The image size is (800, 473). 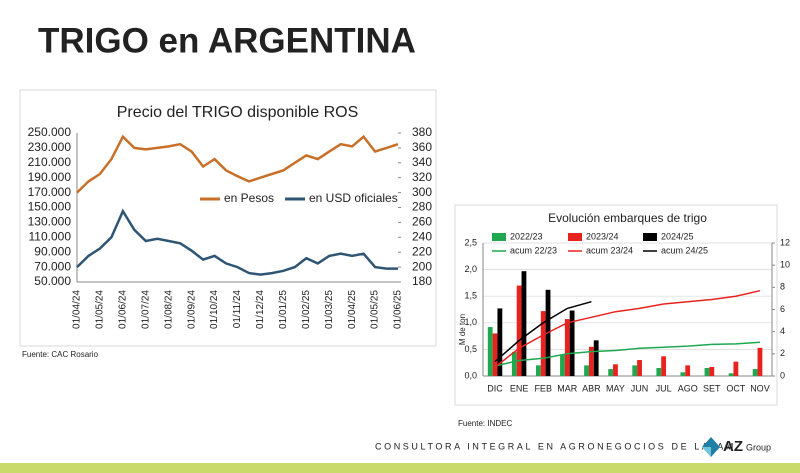 What do you see at coordinates (664, 388) in the screenshot?
I see `x-tick-label: JUL` at bounding box center [664, 388].